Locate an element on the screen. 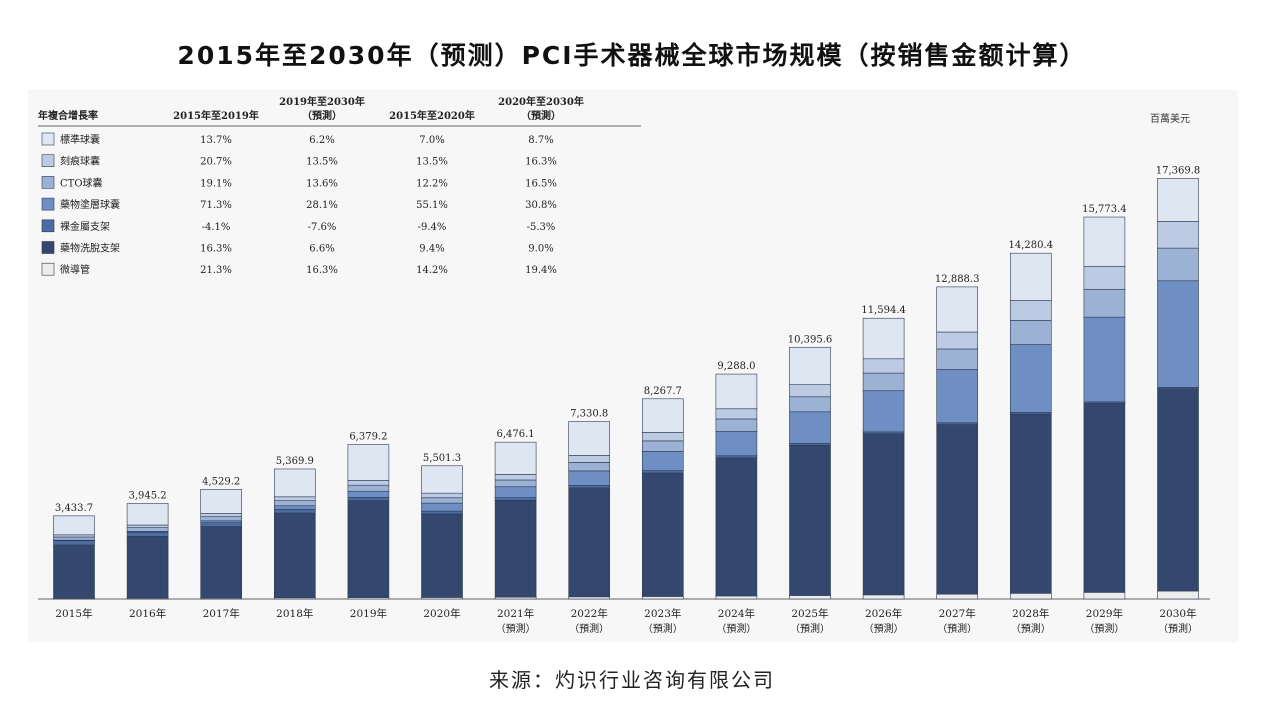 The width and height of the screenshot is (1264, 706). table-header-0: 年複合增長率 is located at coordinates (68, 115).